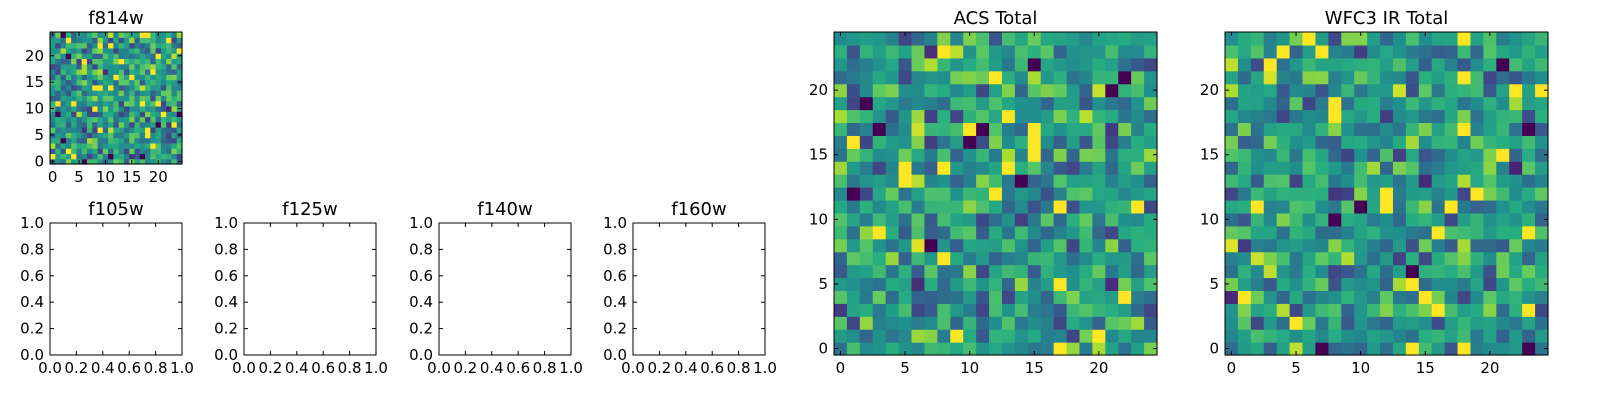  What do you see at coordinates (615, 249) in the screenshot?
I see `y-tick-label-f160w: 0.8` at bounding box center [615, 249].